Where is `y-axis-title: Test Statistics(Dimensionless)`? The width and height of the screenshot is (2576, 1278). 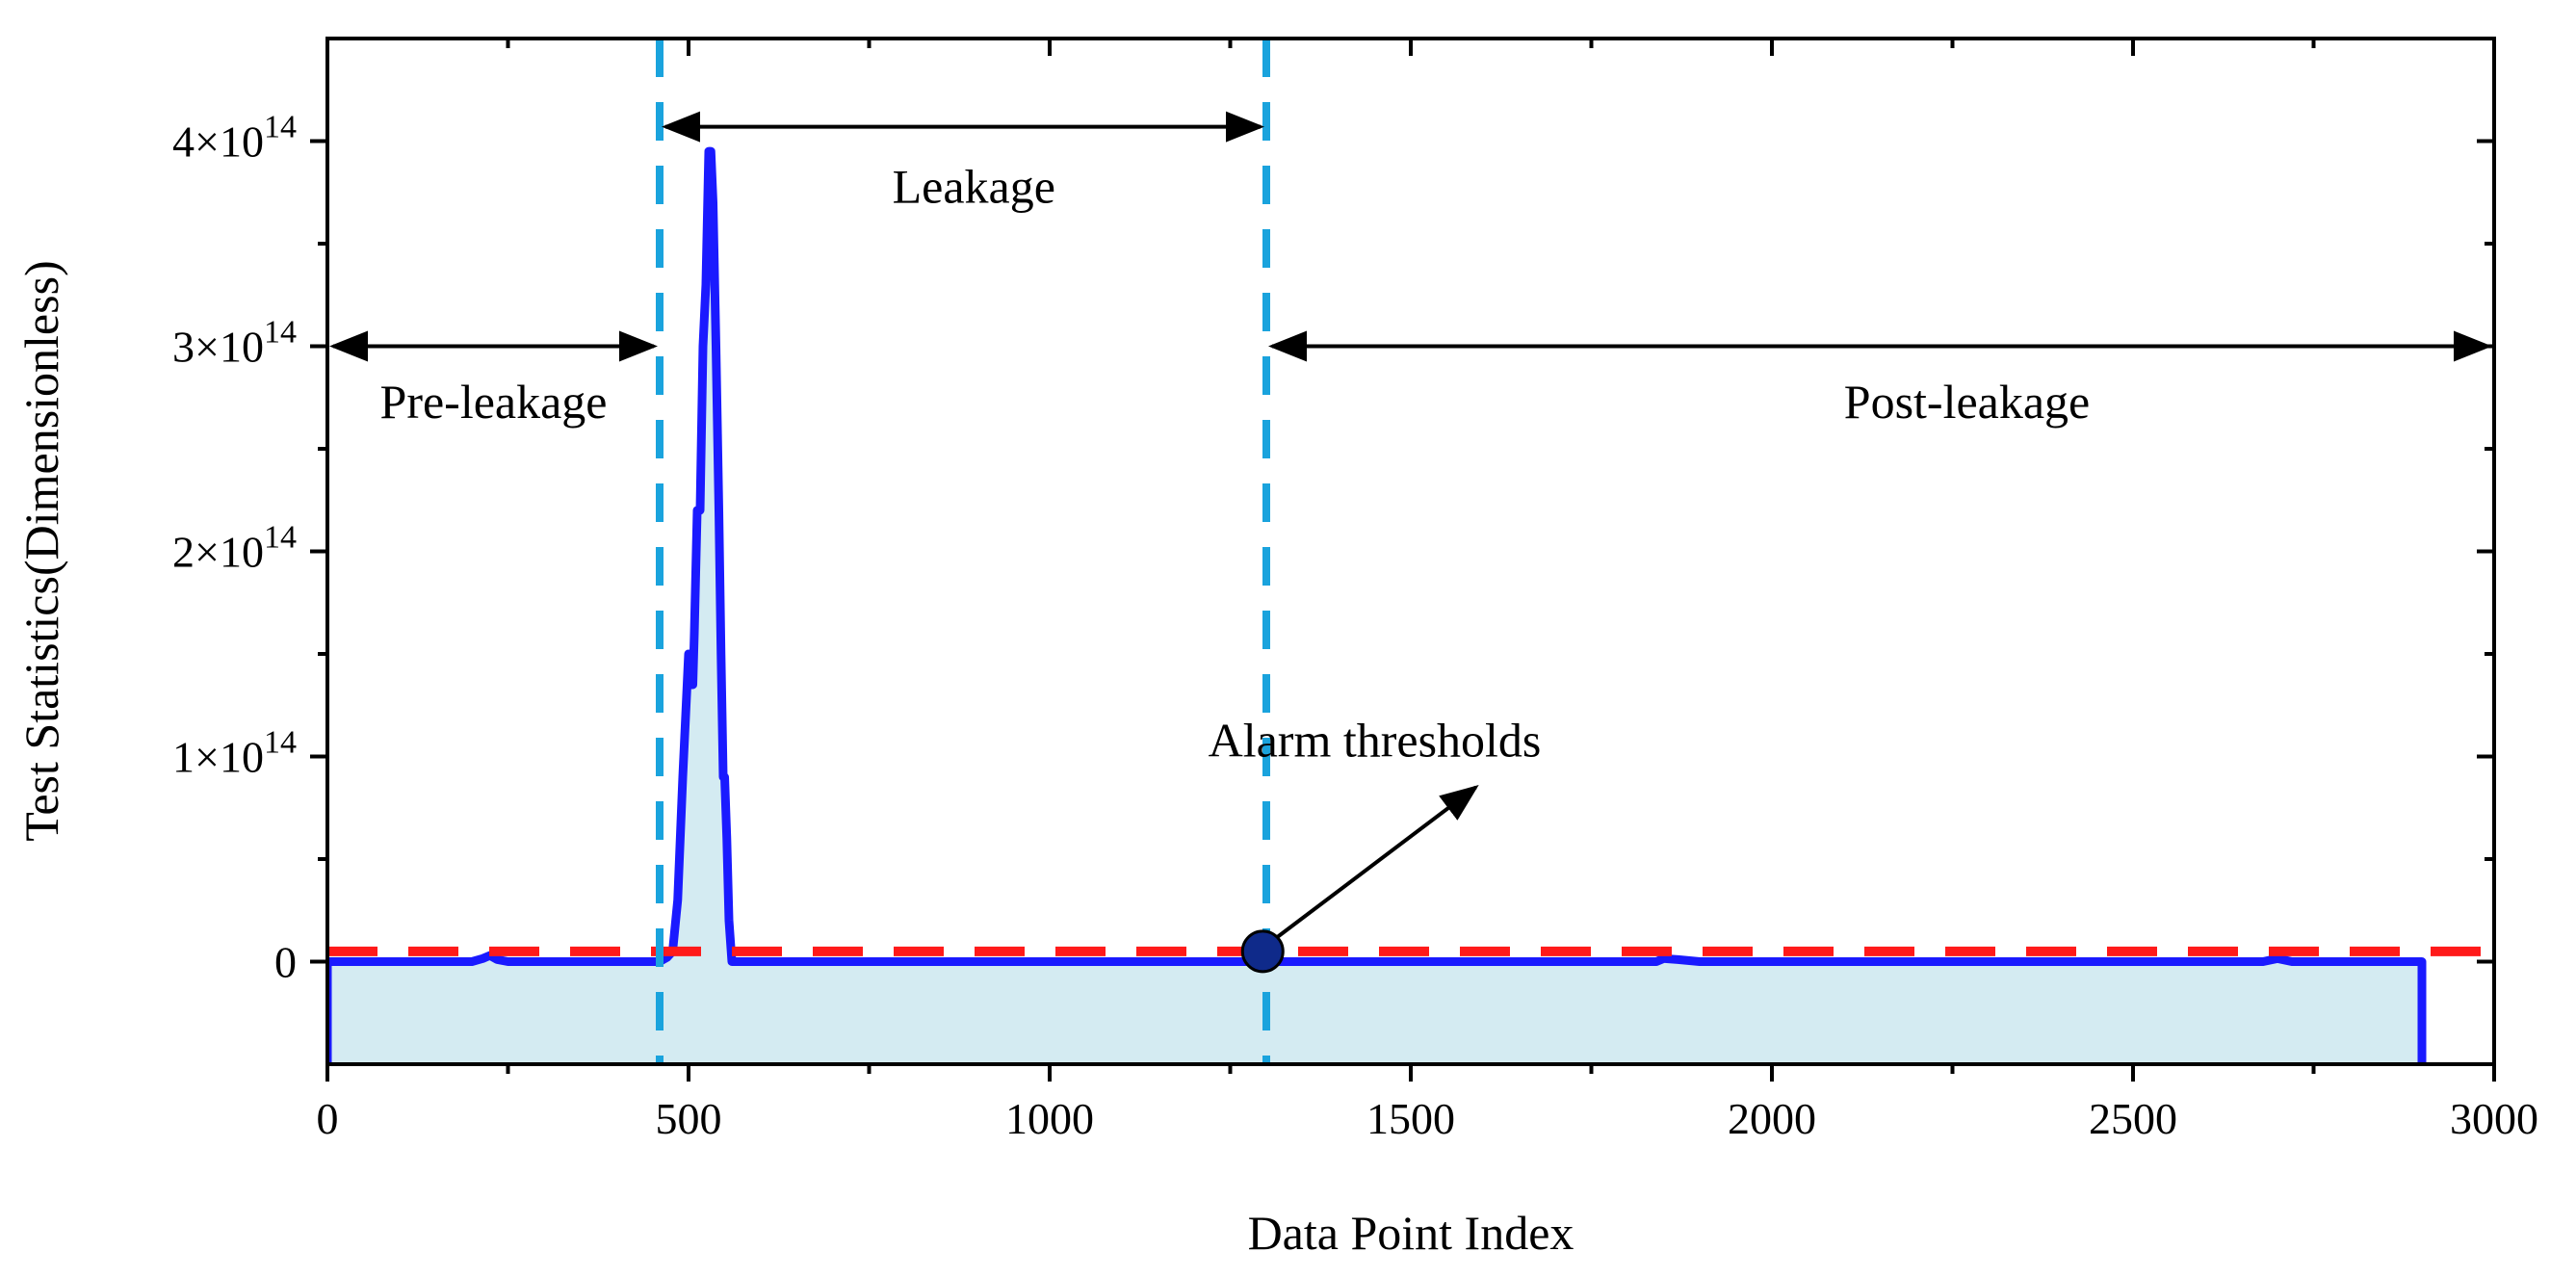
y-axis-title: Test Statistics(Dimensionless) is located at coordinates (41, 550).